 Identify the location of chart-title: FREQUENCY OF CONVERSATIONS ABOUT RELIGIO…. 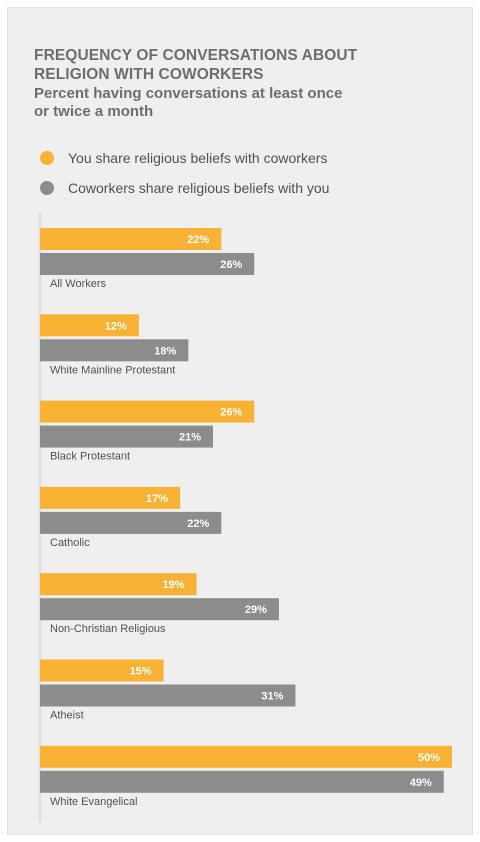
(196, 65).